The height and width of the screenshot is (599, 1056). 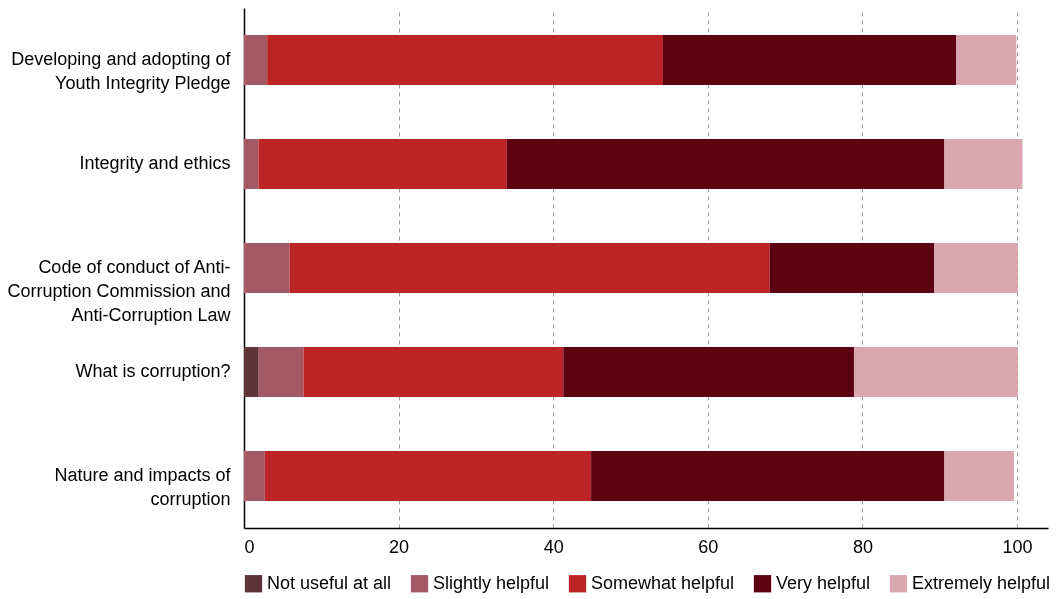 I want to click on y-tick-label: Developing and adopting of Youth Integrity Pledge, so click(x=121, y=71).